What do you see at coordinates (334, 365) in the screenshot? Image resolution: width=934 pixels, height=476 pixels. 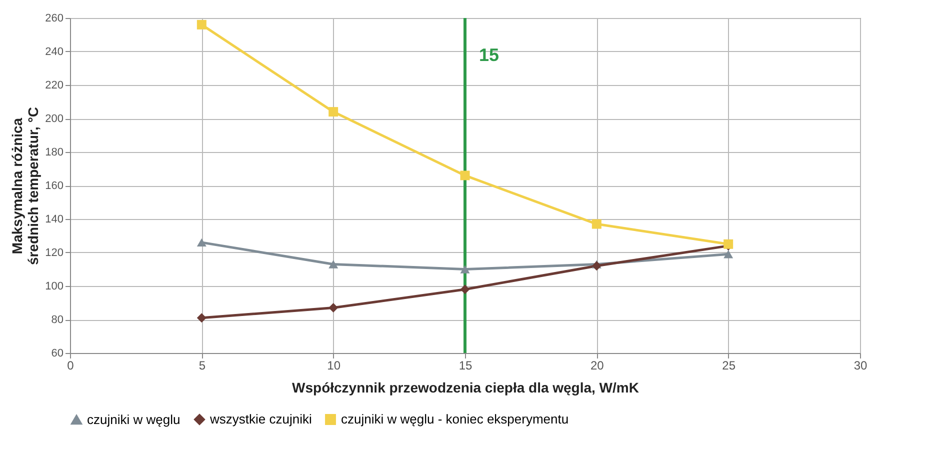 I see `x-tick-label: 10` at bounding box center [334, 365].